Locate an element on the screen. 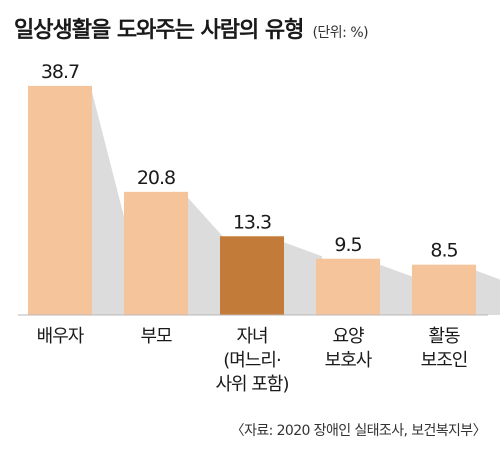 This screenshot has width=500, height=450. category-label-자녀며느리사위포함-line-1: 자녀 is located at coordinates (251, 336).